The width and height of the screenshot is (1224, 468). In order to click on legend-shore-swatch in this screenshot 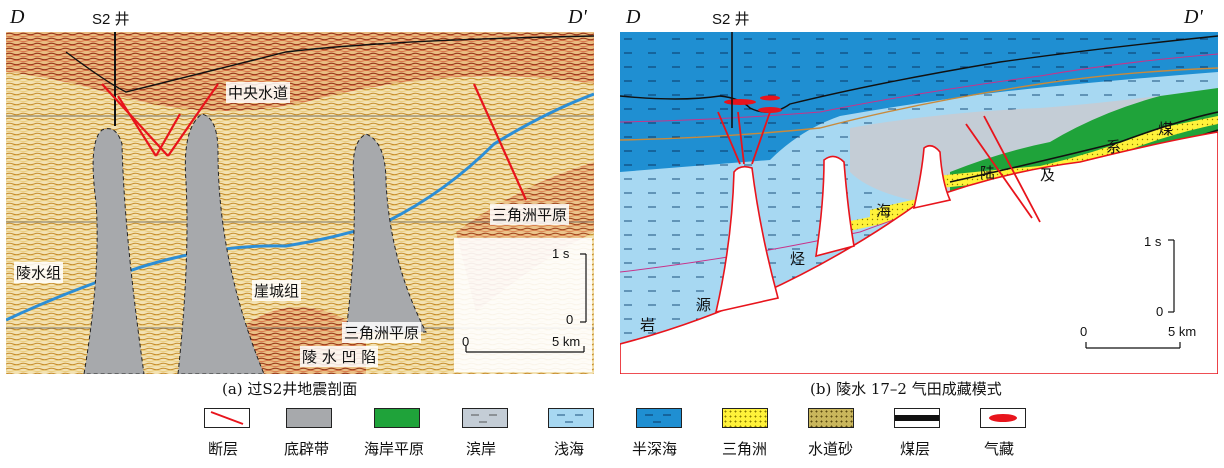, I will do `click(485, 418)`.